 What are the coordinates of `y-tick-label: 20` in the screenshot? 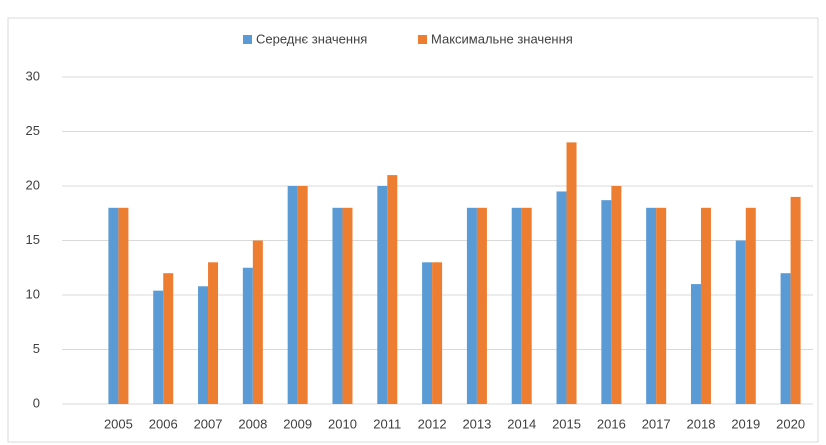 It's located at (33, 184).